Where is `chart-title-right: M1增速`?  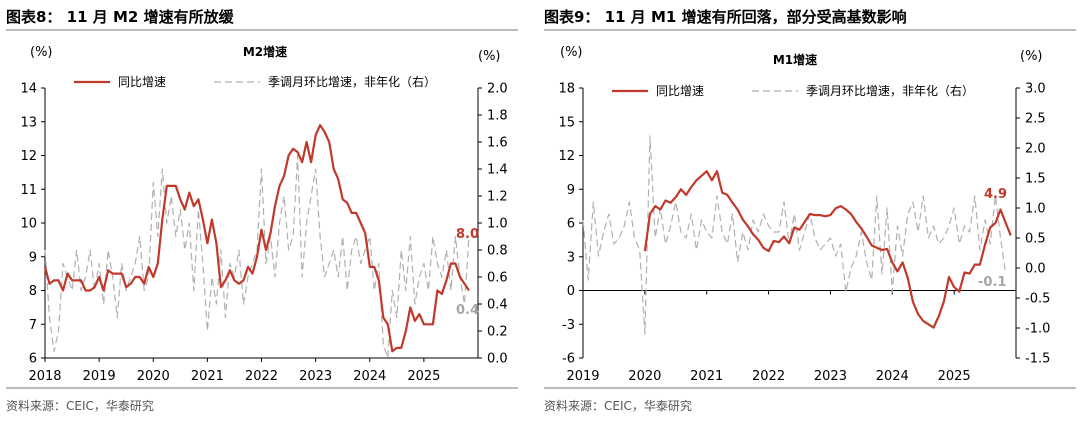 chart-title-right: M1增速 is located at coordinates (795, 59).